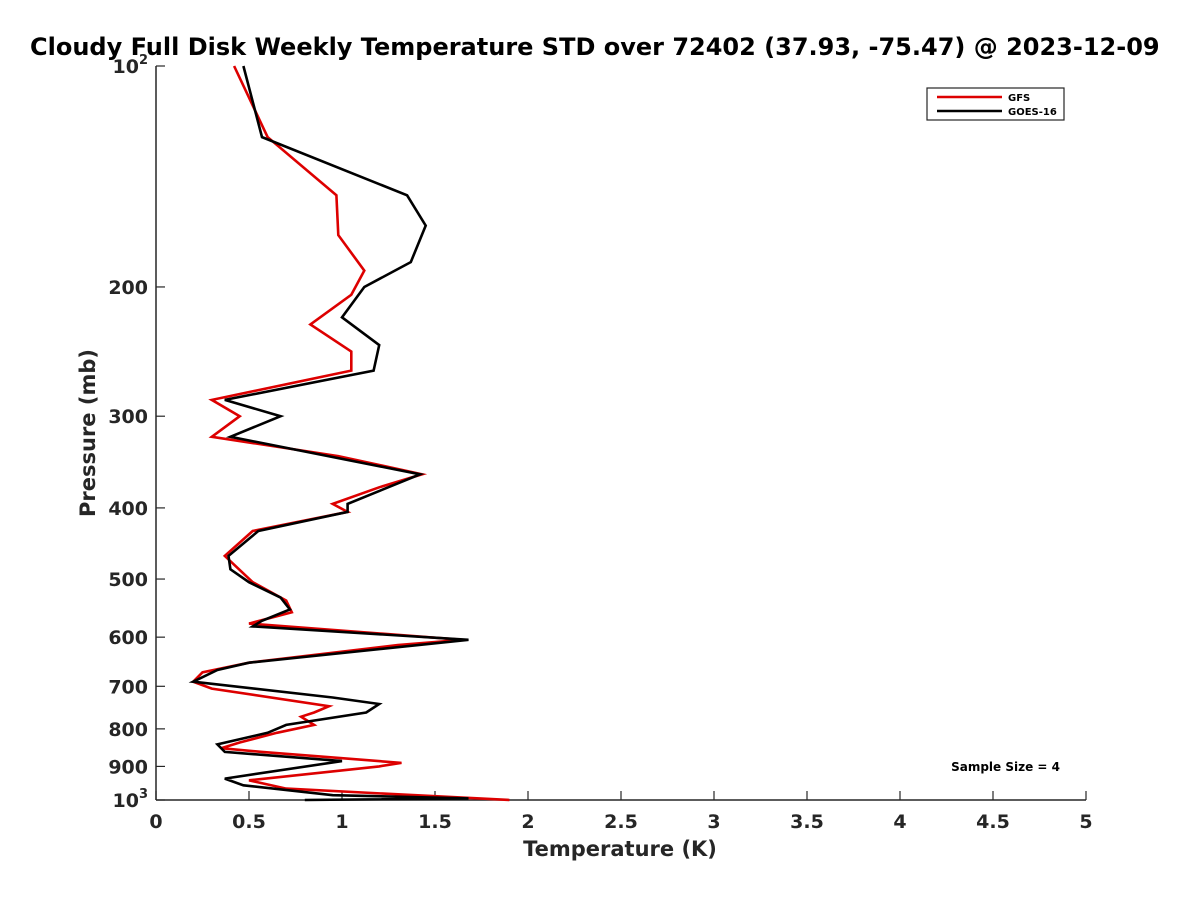 The image size is (1200, 900). I want to click on y-tick-label: 10², so click(131, 65).